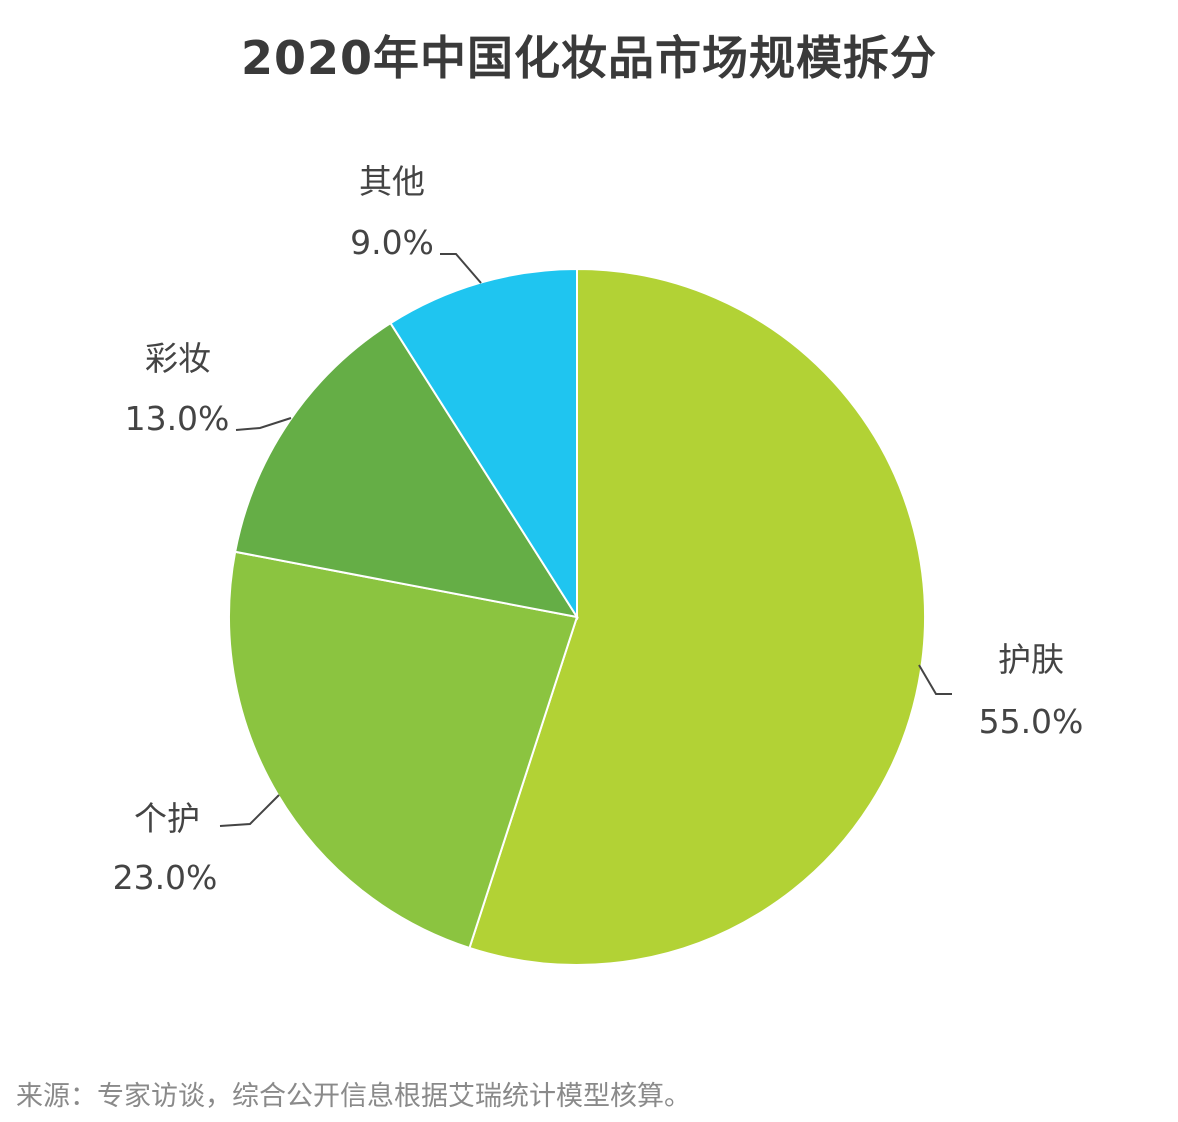 The width and height of the screenshot is (1178, 1122). What do you see at coordinates (589, 58) in the screenshot?
I see `chart-title: 2020年中国化妆品市场规模拆分` at bounding box center [589, 58].